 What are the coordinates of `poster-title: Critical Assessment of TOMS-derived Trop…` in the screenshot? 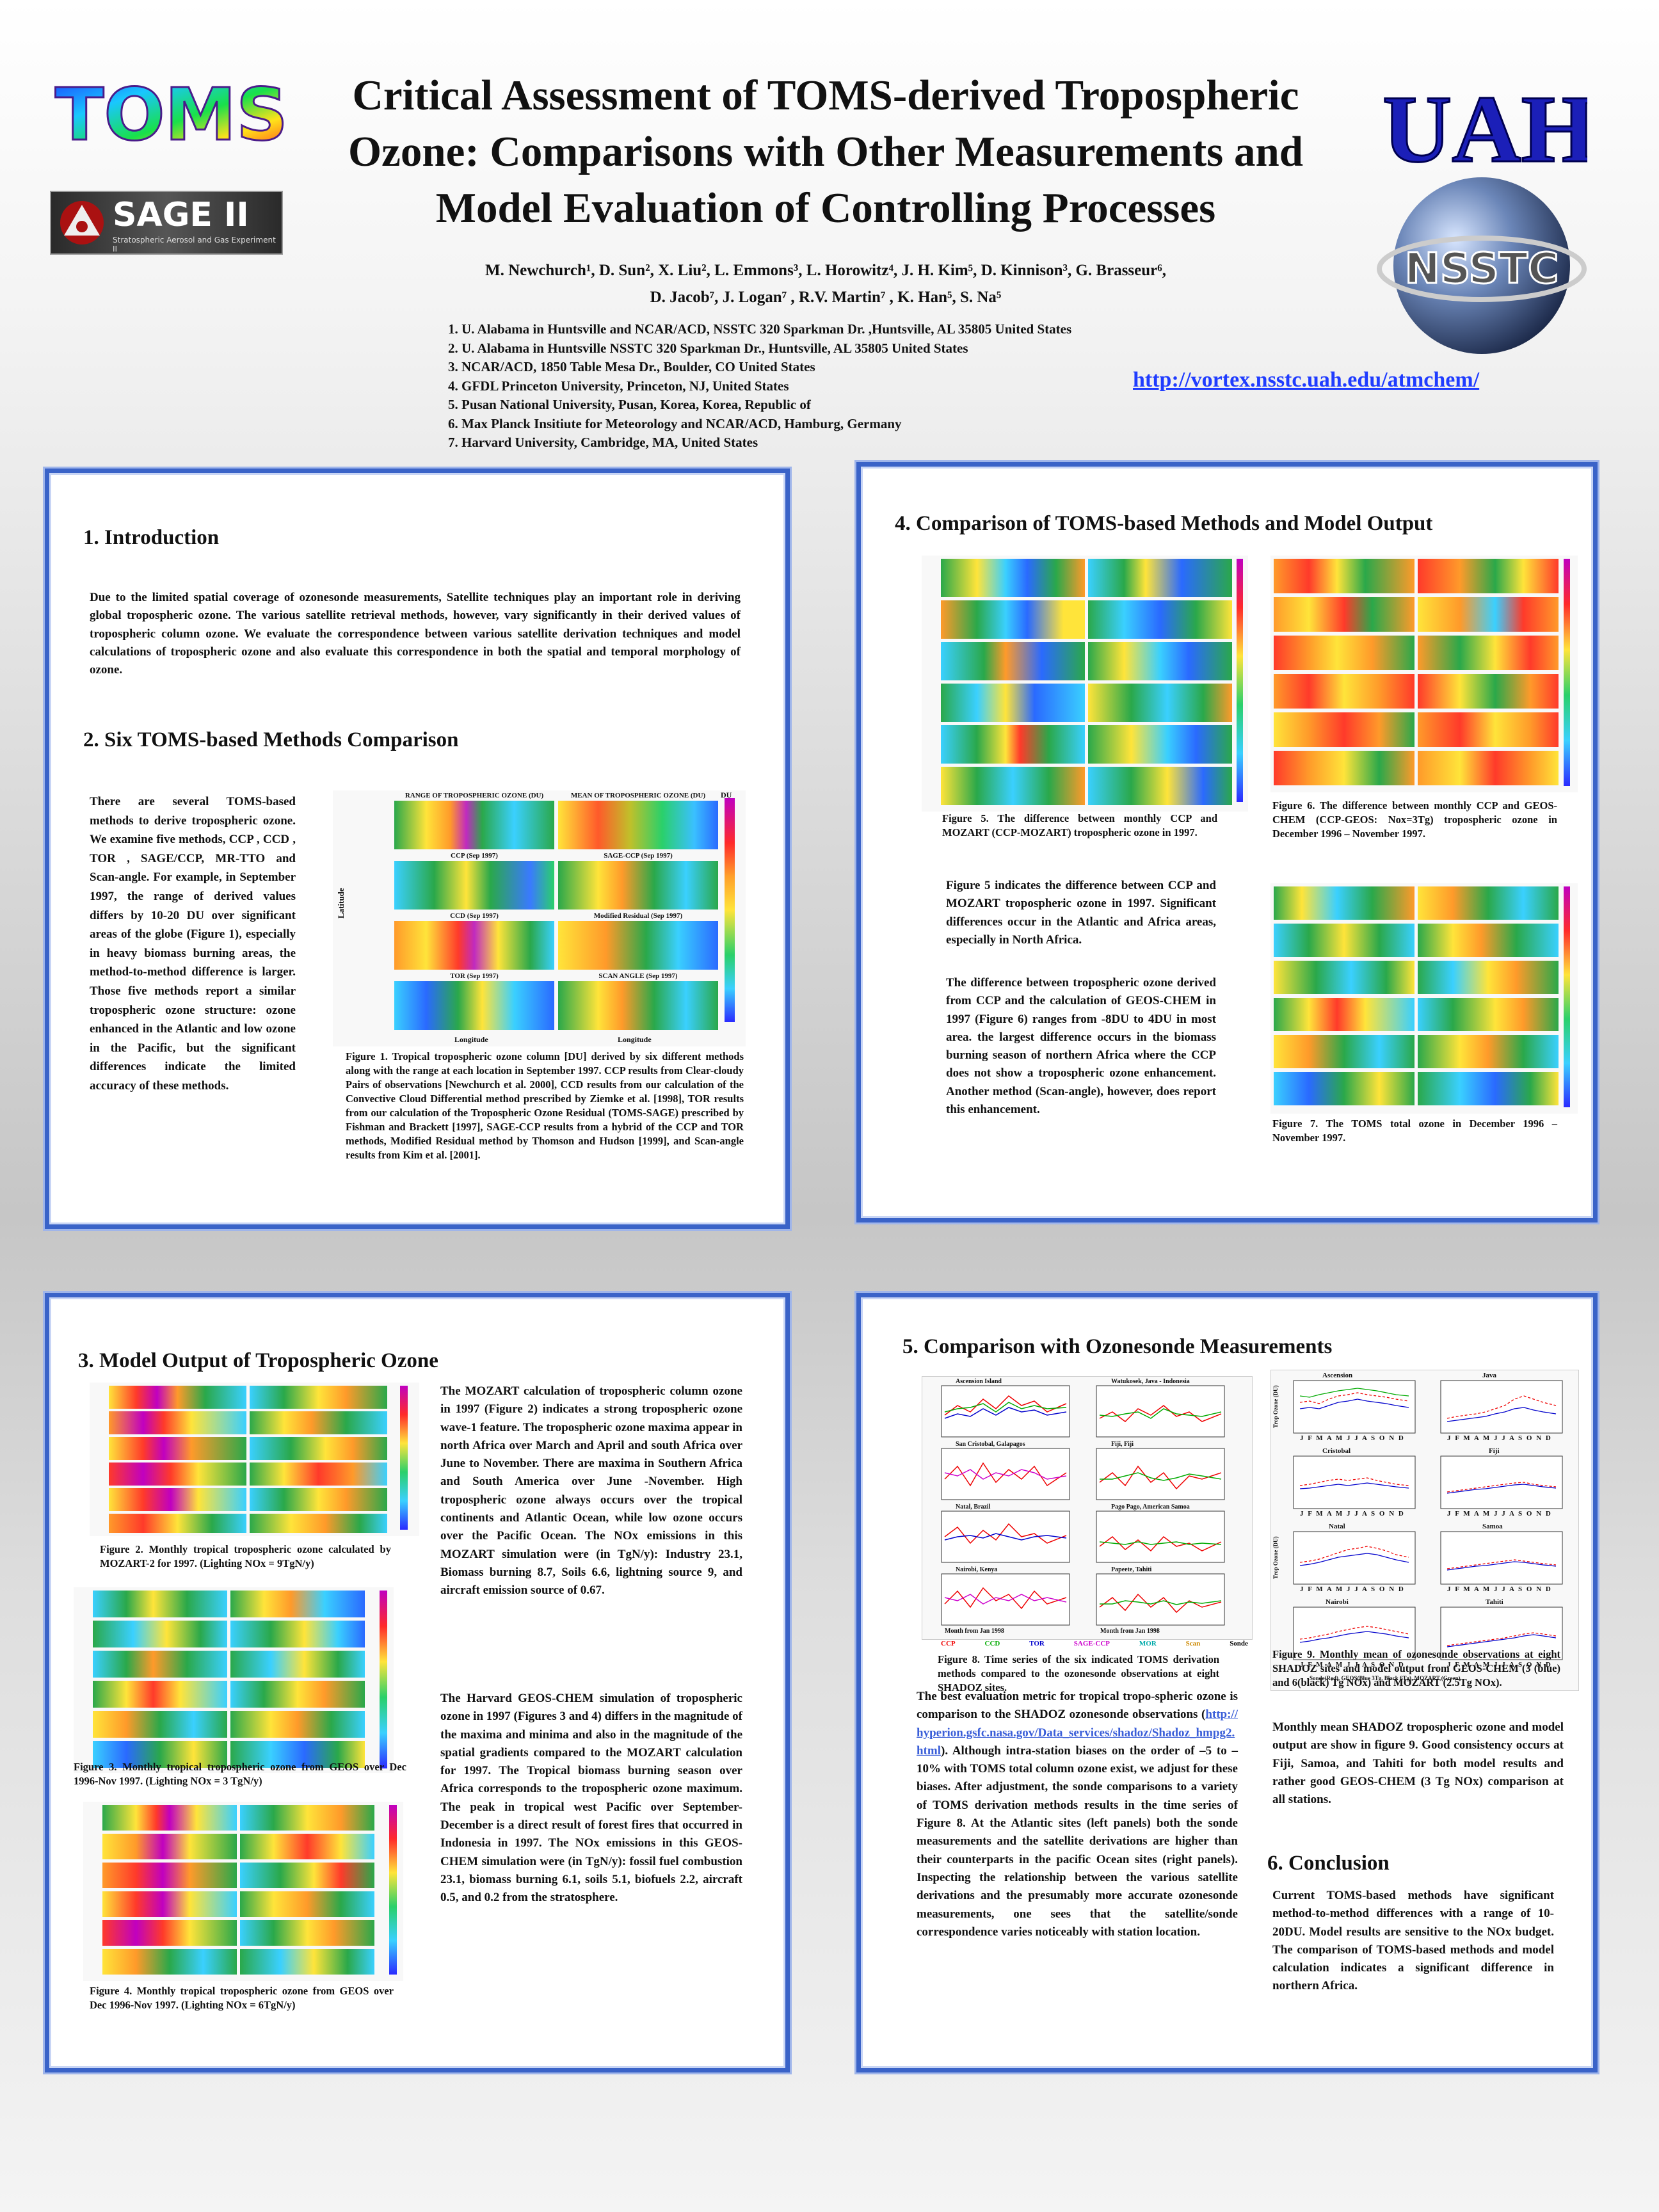 It's located at (825, 152).